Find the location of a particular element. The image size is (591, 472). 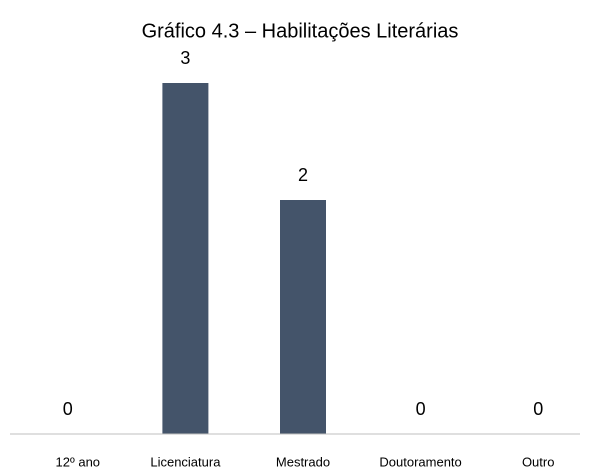

x-tick-label: Doutoramento is located at coordinates (420, 461).